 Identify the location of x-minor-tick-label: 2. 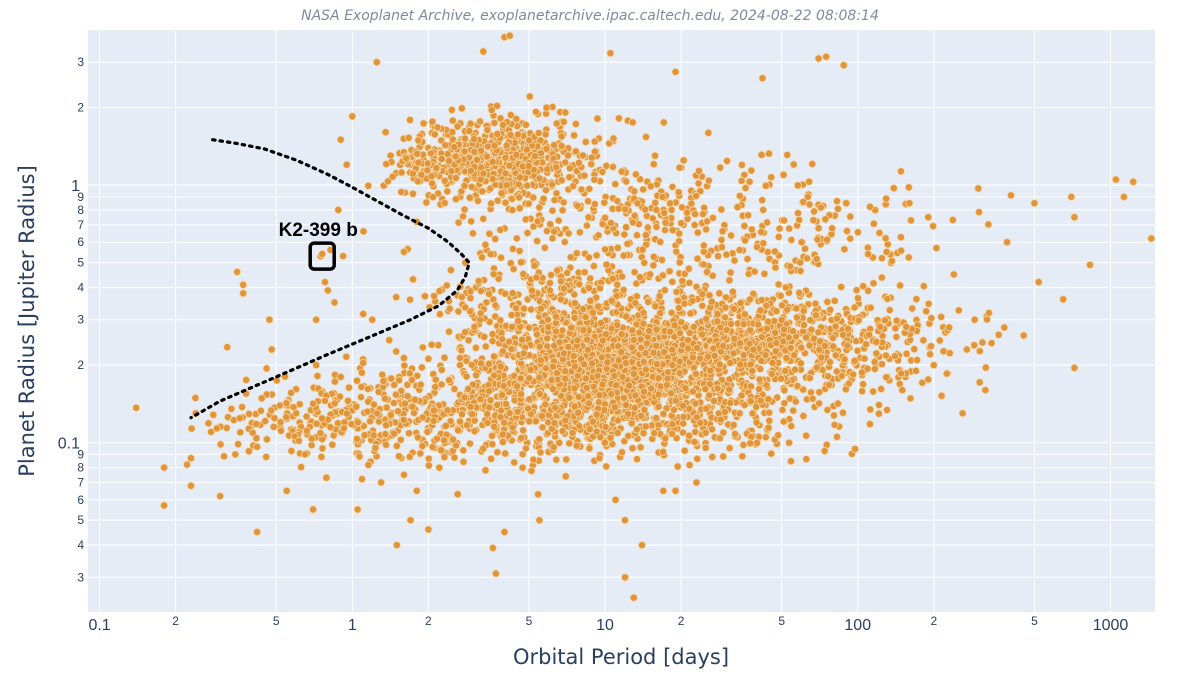
(681, 621).